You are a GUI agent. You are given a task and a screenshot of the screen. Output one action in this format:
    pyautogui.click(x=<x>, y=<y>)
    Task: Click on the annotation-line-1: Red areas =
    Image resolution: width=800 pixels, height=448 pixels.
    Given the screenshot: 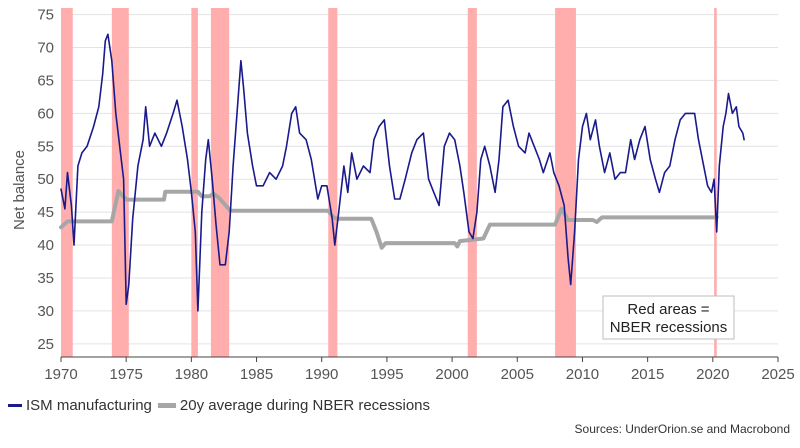 What is the action you would take?
    pyautogui.click(x=668, y=309)
    